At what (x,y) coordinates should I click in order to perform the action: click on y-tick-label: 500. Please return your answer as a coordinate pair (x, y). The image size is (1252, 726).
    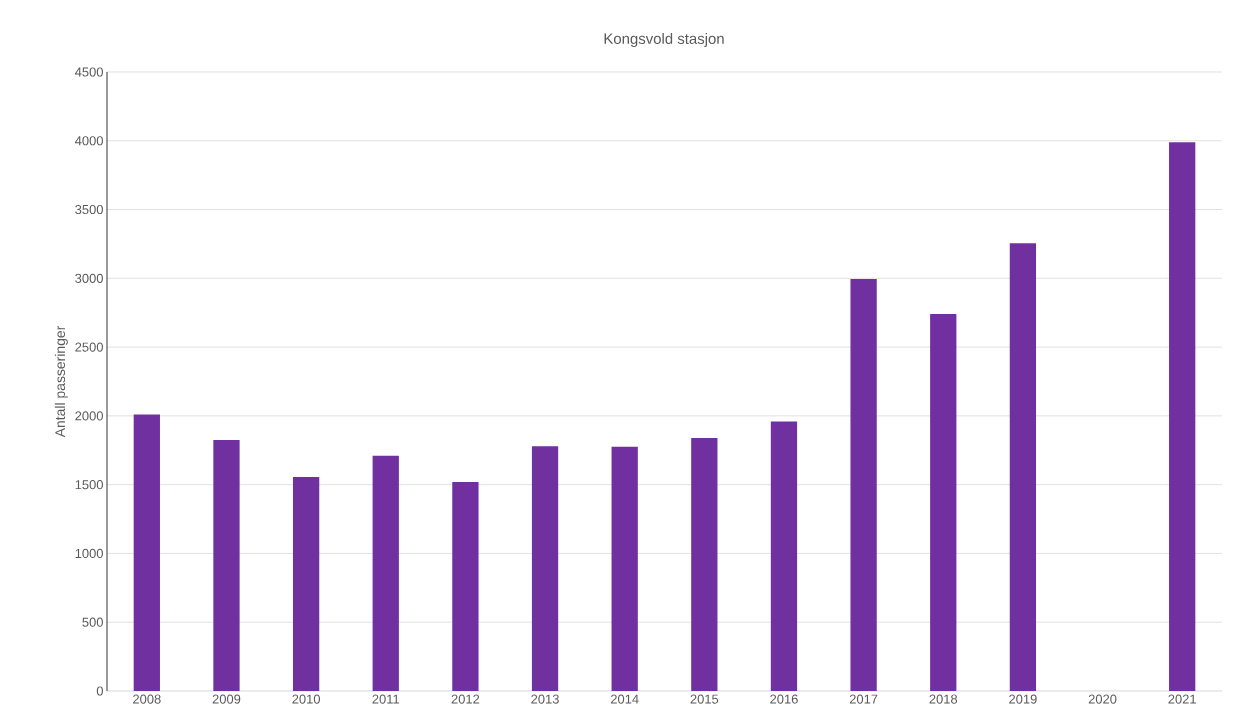
    Looking at the image, I should click on (92, 622).